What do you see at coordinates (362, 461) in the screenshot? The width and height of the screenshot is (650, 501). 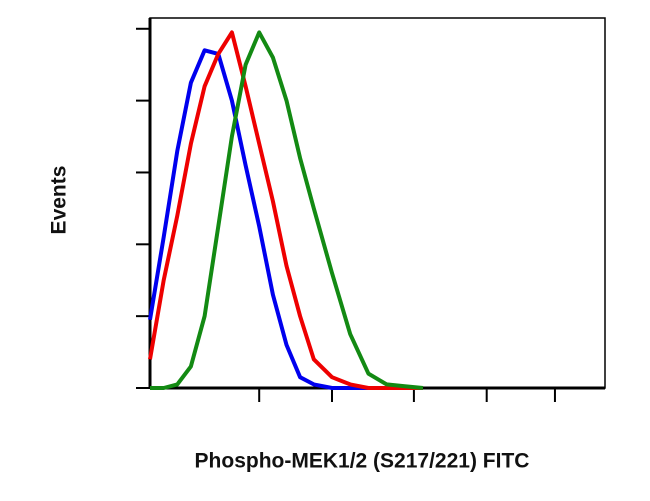 I see `x-axis-label: Phospho-MEK1/2 (S217/221) FITC` at bounding box center [362, 461].